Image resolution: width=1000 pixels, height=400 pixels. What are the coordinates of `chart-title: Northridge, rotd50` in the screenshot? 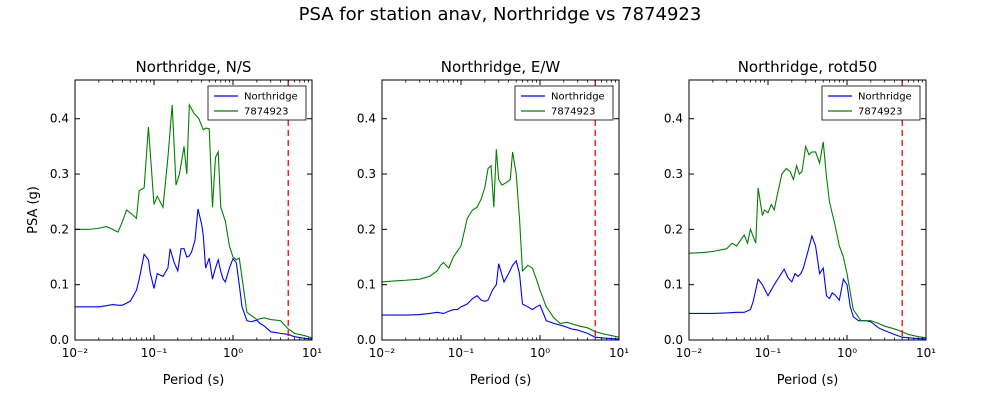 It's located at (808, 67).